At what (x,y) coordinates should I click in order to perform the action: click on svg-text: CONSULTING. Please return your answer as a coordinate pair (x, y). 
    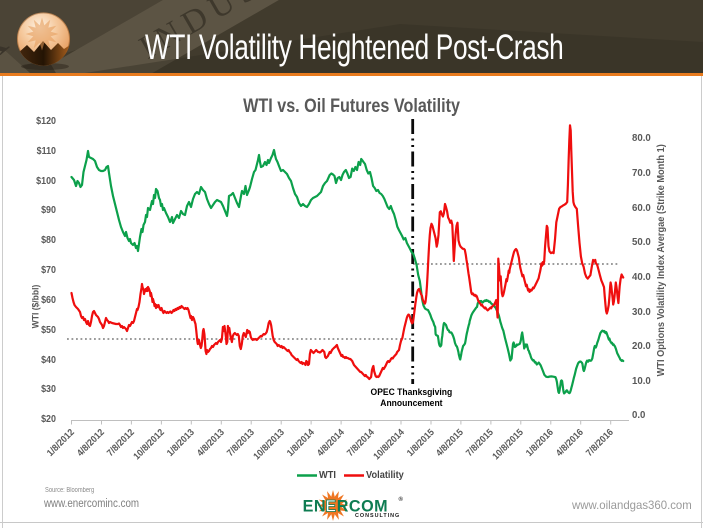
    Looking at the image, I should click on (377, 516).